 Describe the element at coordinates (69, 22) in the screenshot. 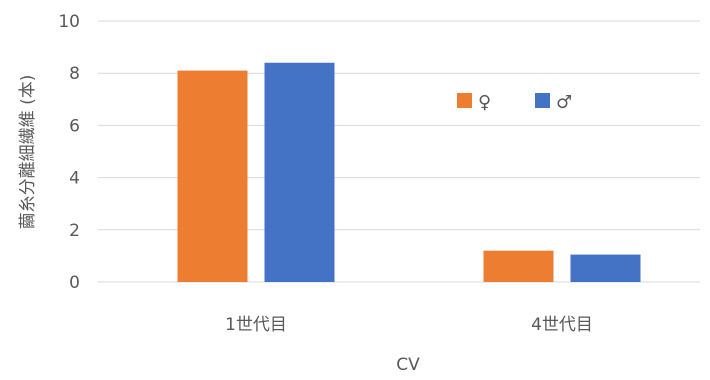

I see `y-tick-label: 10` at that location.